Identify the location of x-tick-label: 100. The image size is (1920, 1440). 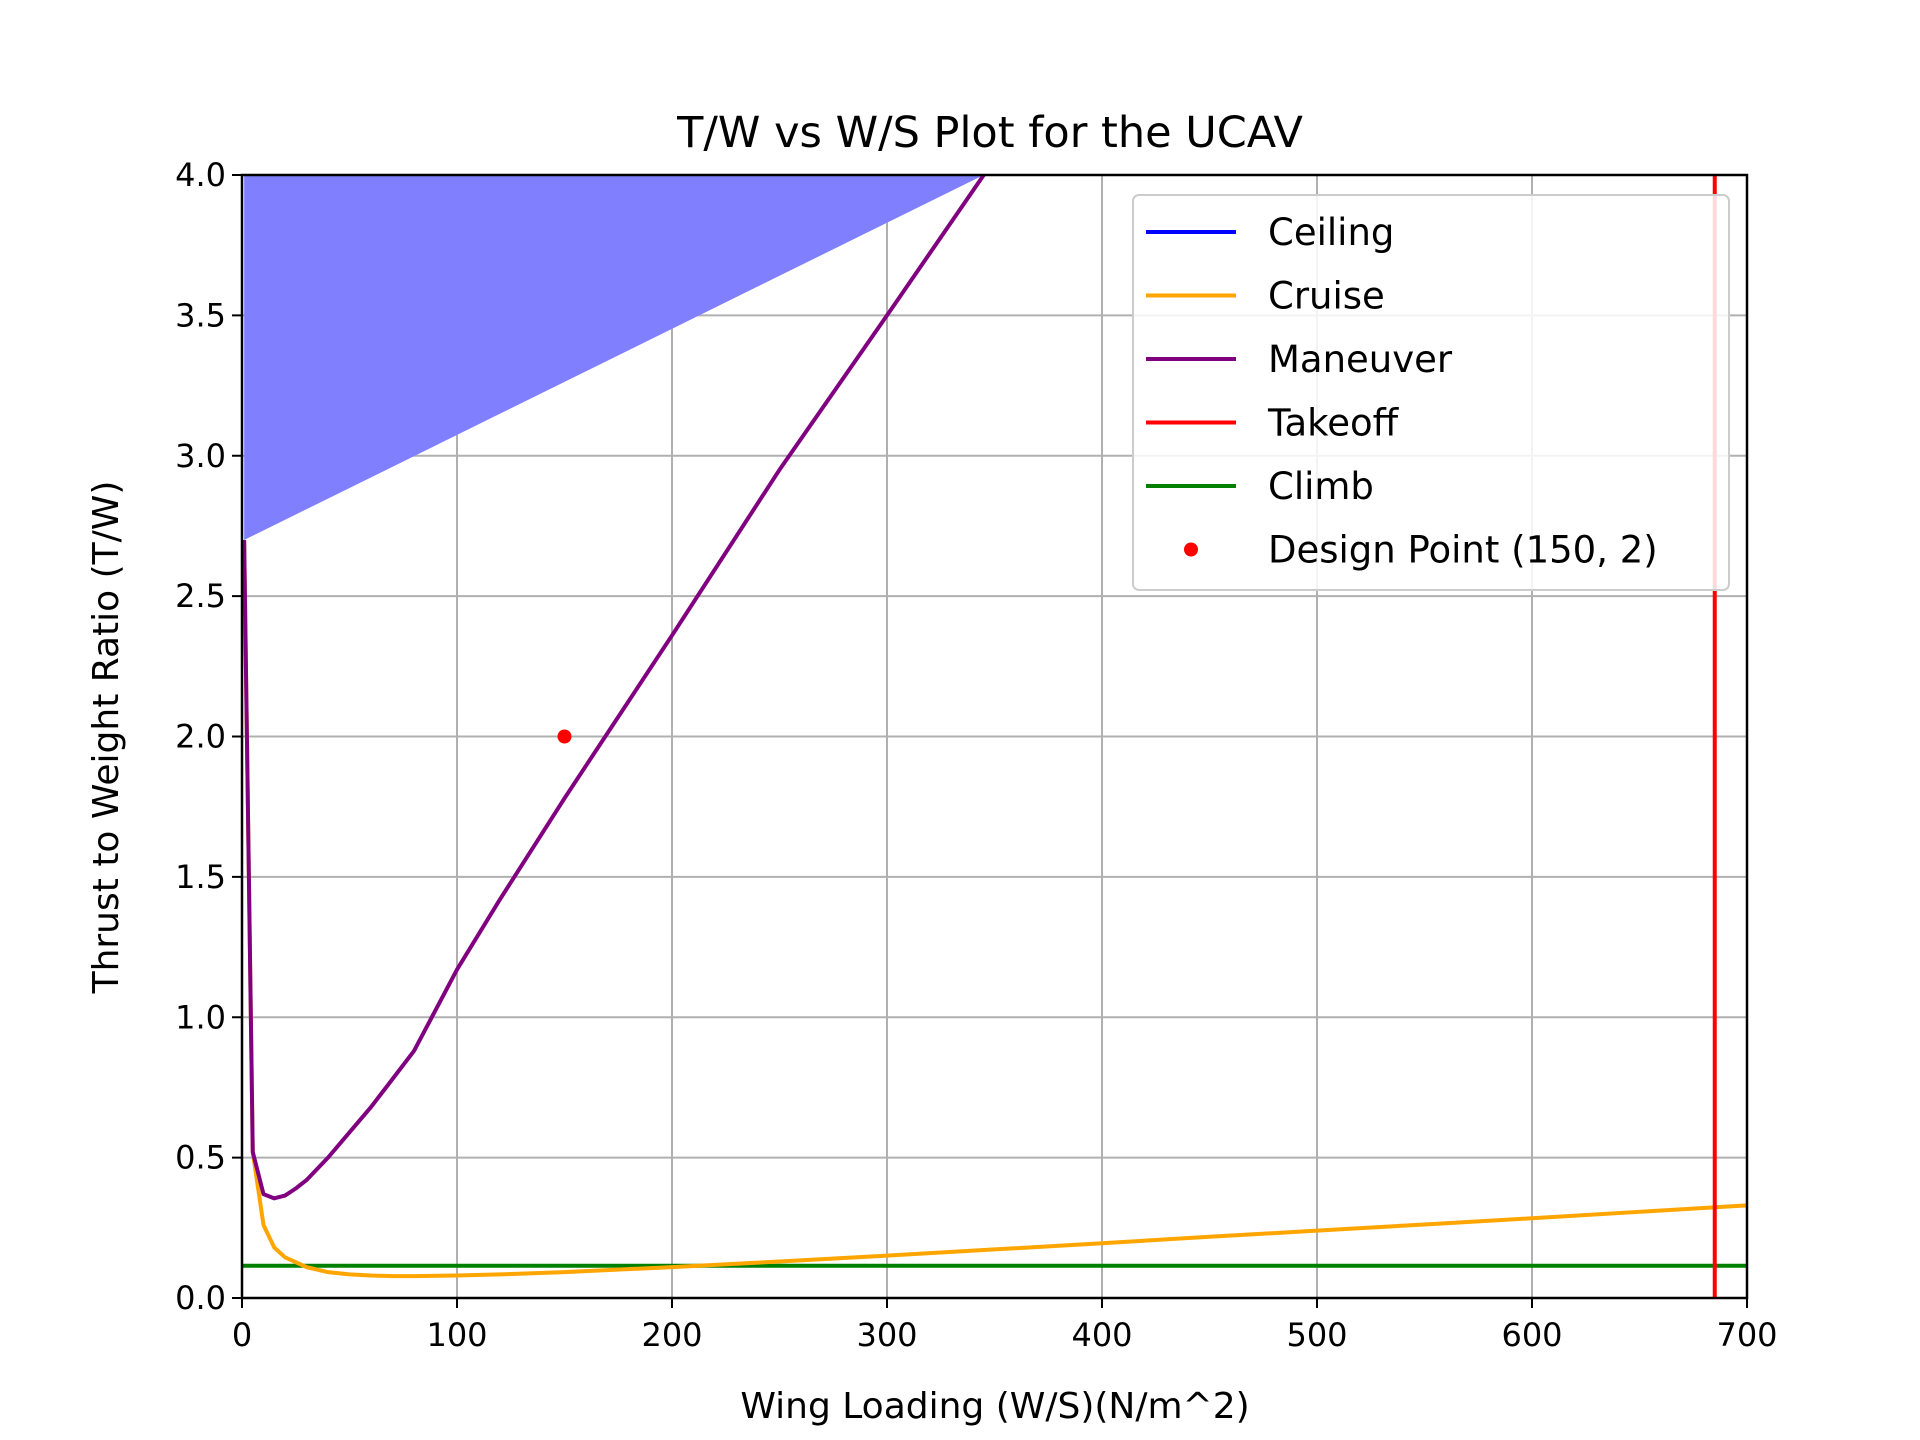
(456, 1335).